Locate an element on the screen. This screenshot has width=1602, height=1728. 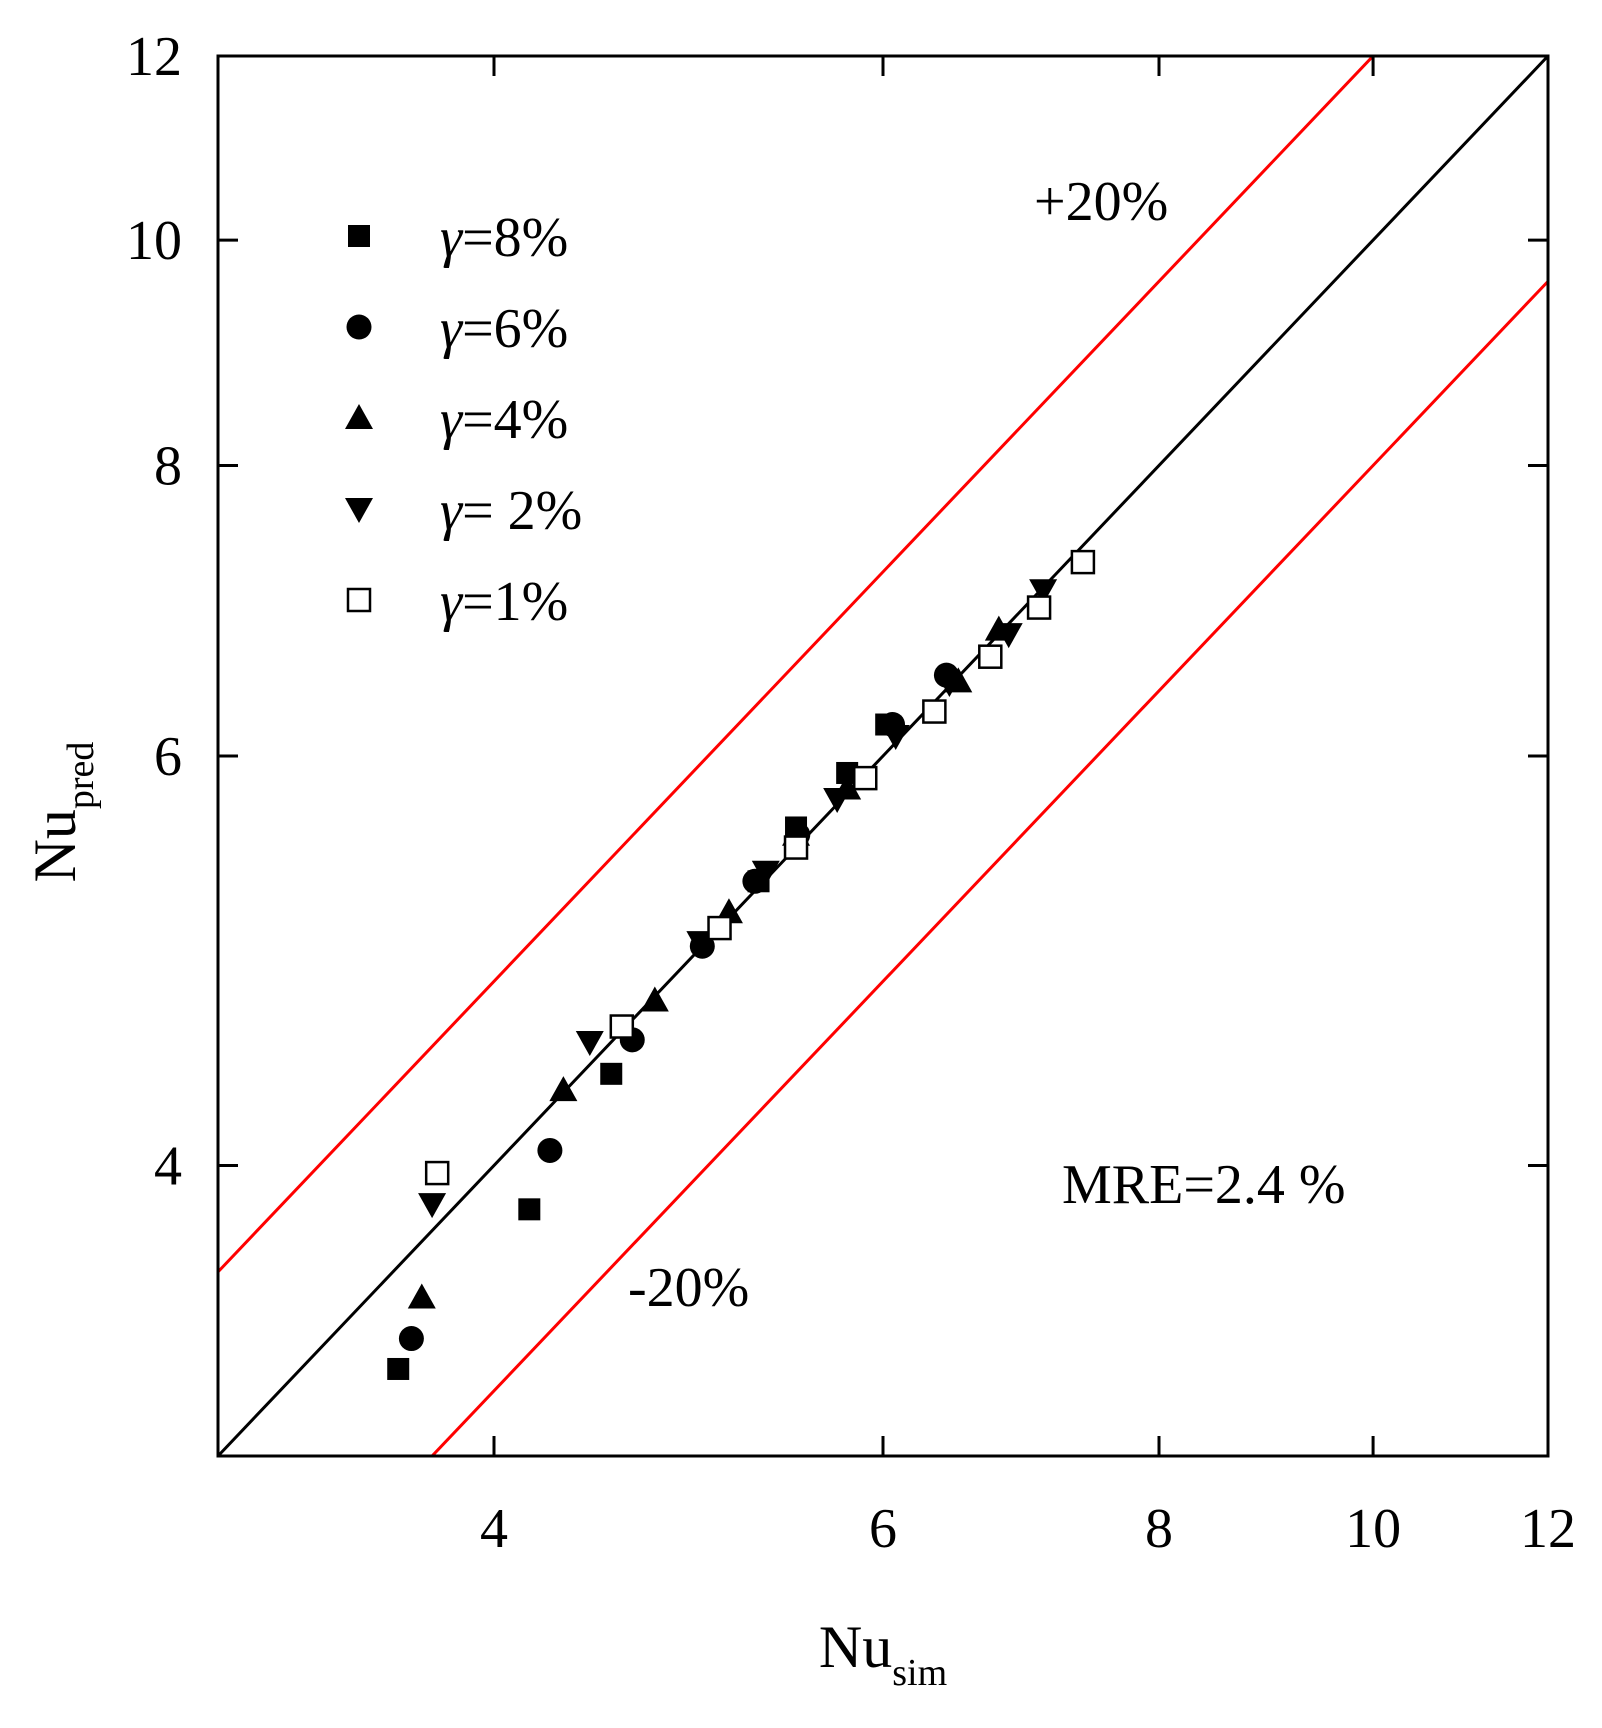
x-tick-label: 6 is located at coordinates (883, 1529).